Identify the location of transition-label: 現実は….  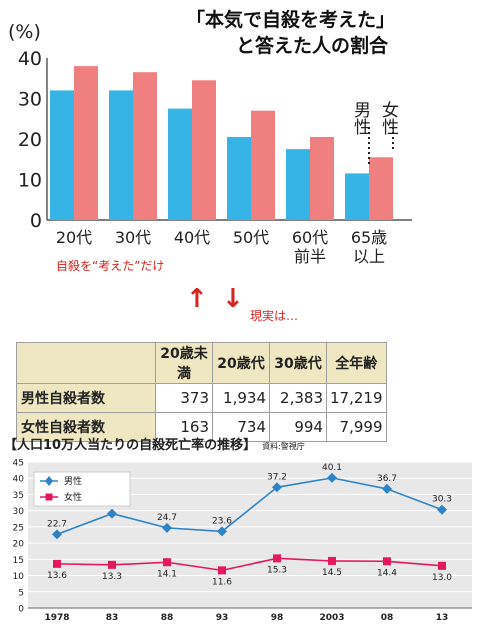
(274, 315).